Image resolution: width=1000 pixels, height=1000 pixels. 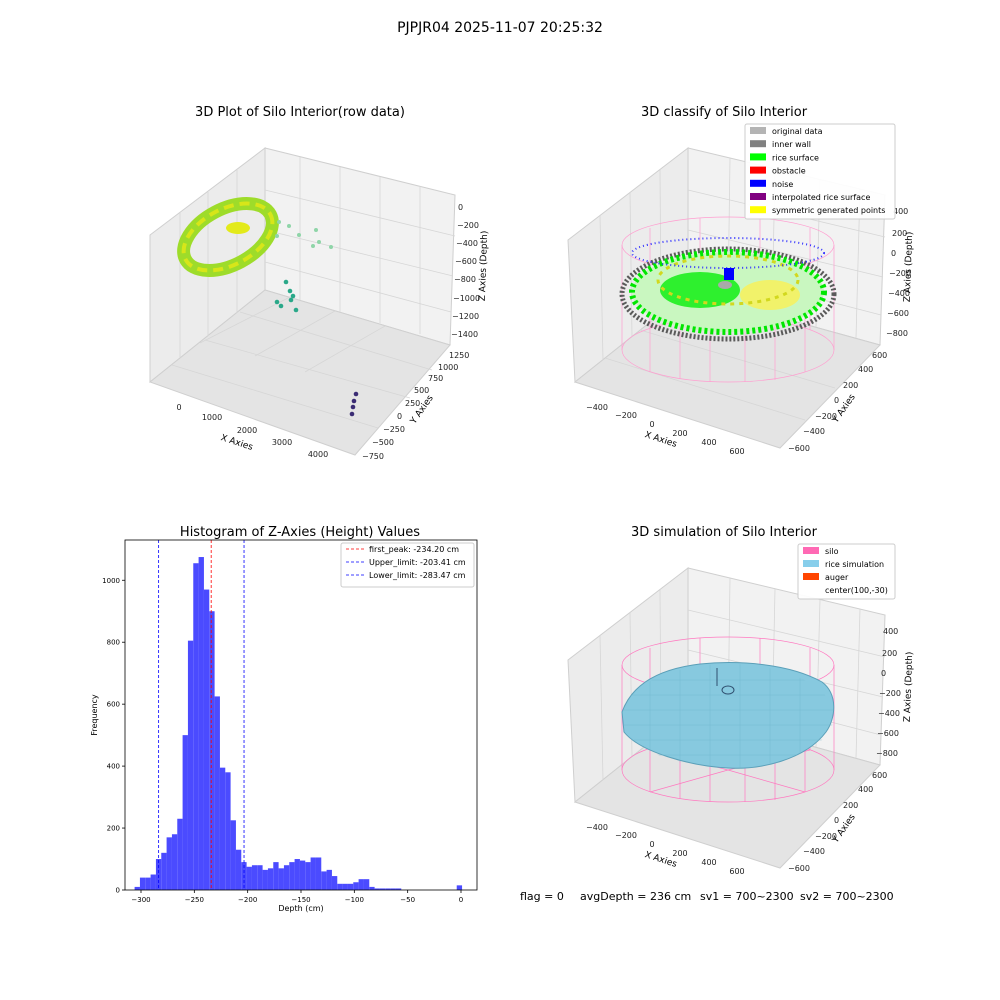 What do you see at coordinates (300, 908) in the screenshot?
I see `histogram-x-label: Depth (cm)` at bounding box center [300, 908].